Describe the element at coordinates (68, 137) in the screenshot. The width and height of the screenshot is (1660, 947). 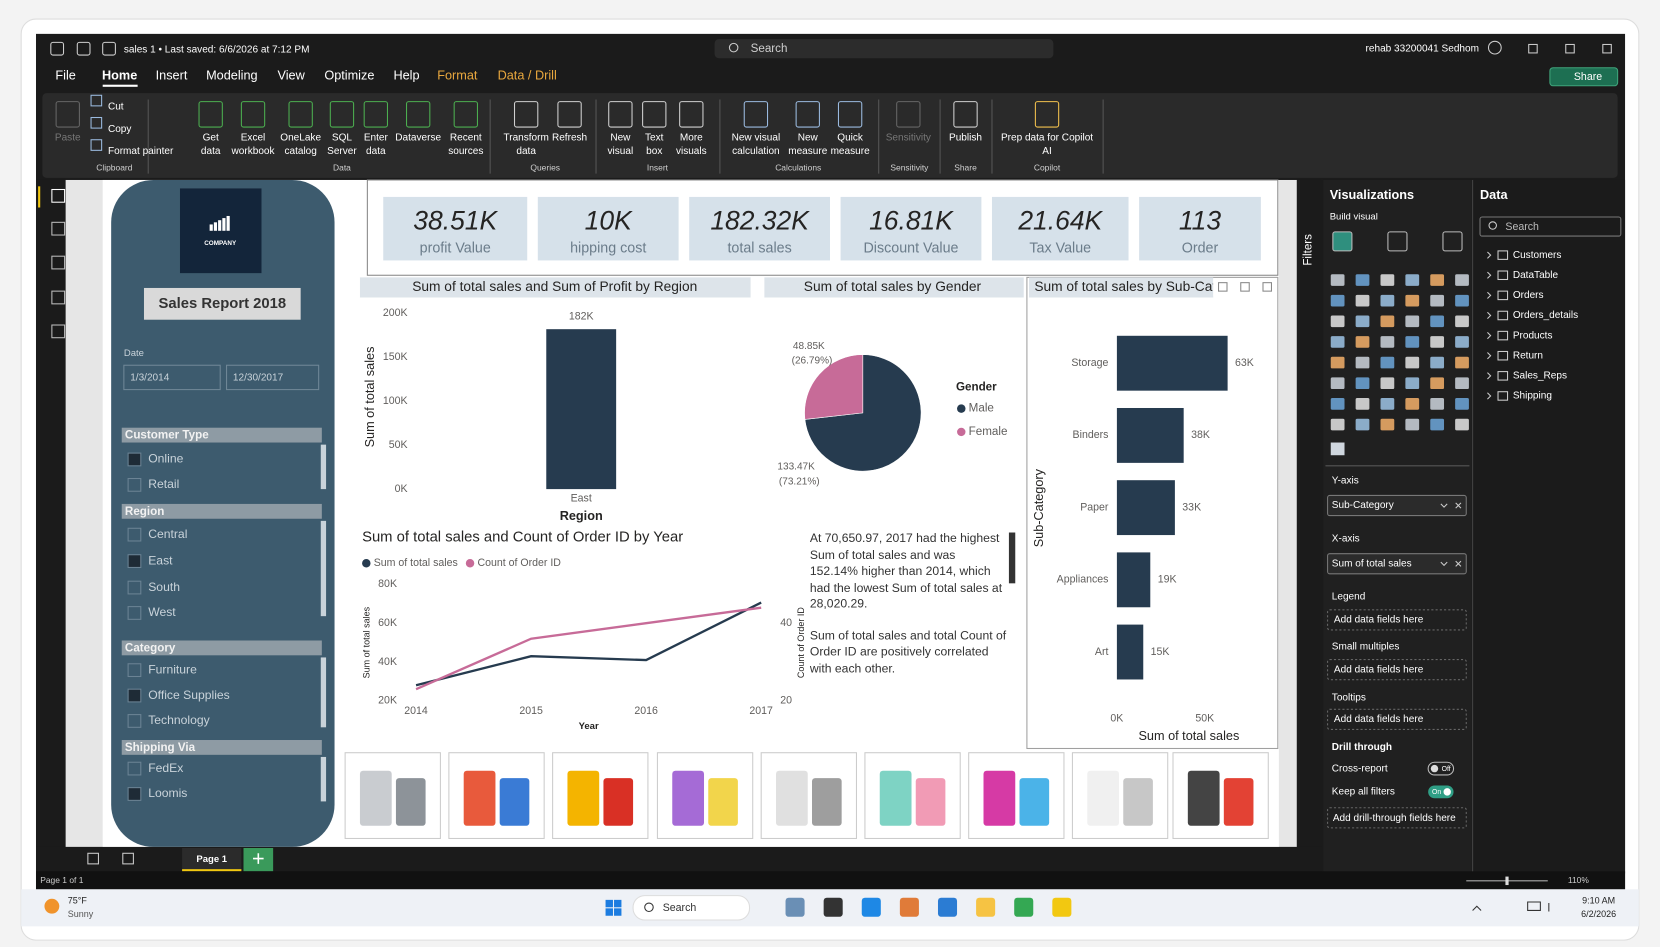
I see `ribbon-button: Paste` at that location.